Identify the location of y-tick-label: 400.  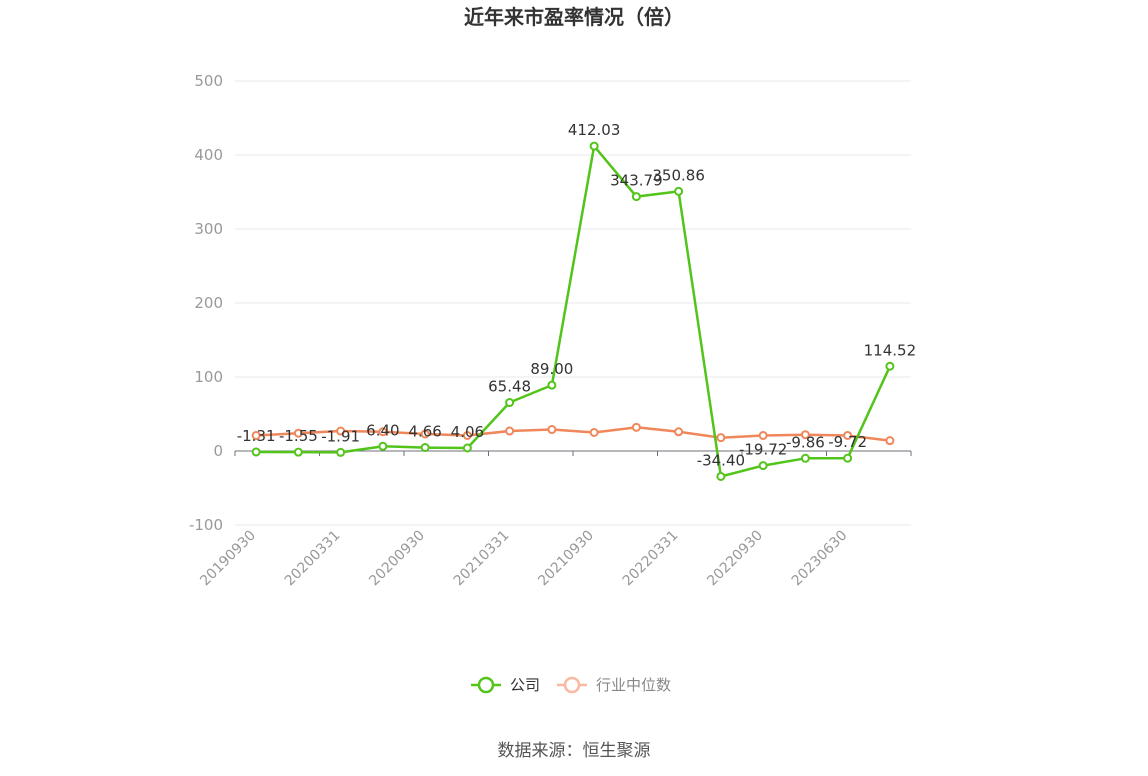
(208, 155).